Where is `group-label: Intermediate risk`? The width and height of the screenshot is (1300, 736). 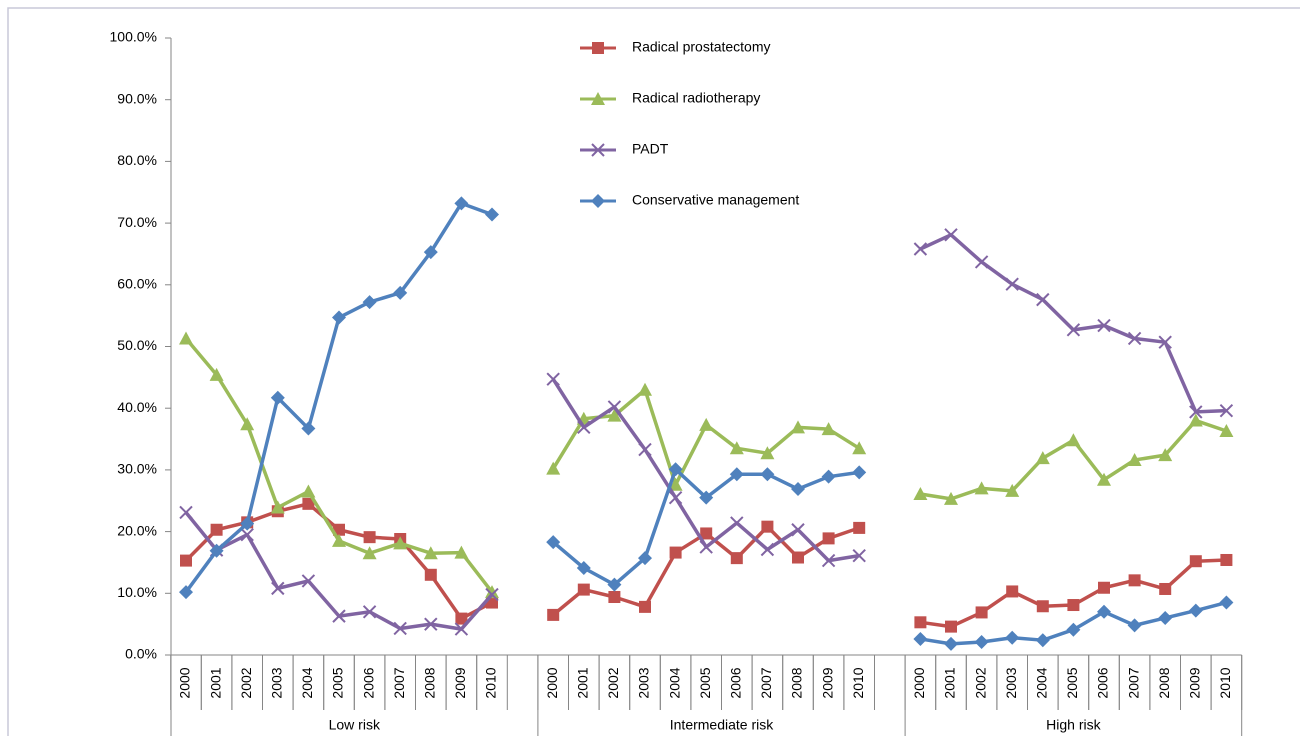 group-label: Intermediate risk is located at coordinates (722, 725).